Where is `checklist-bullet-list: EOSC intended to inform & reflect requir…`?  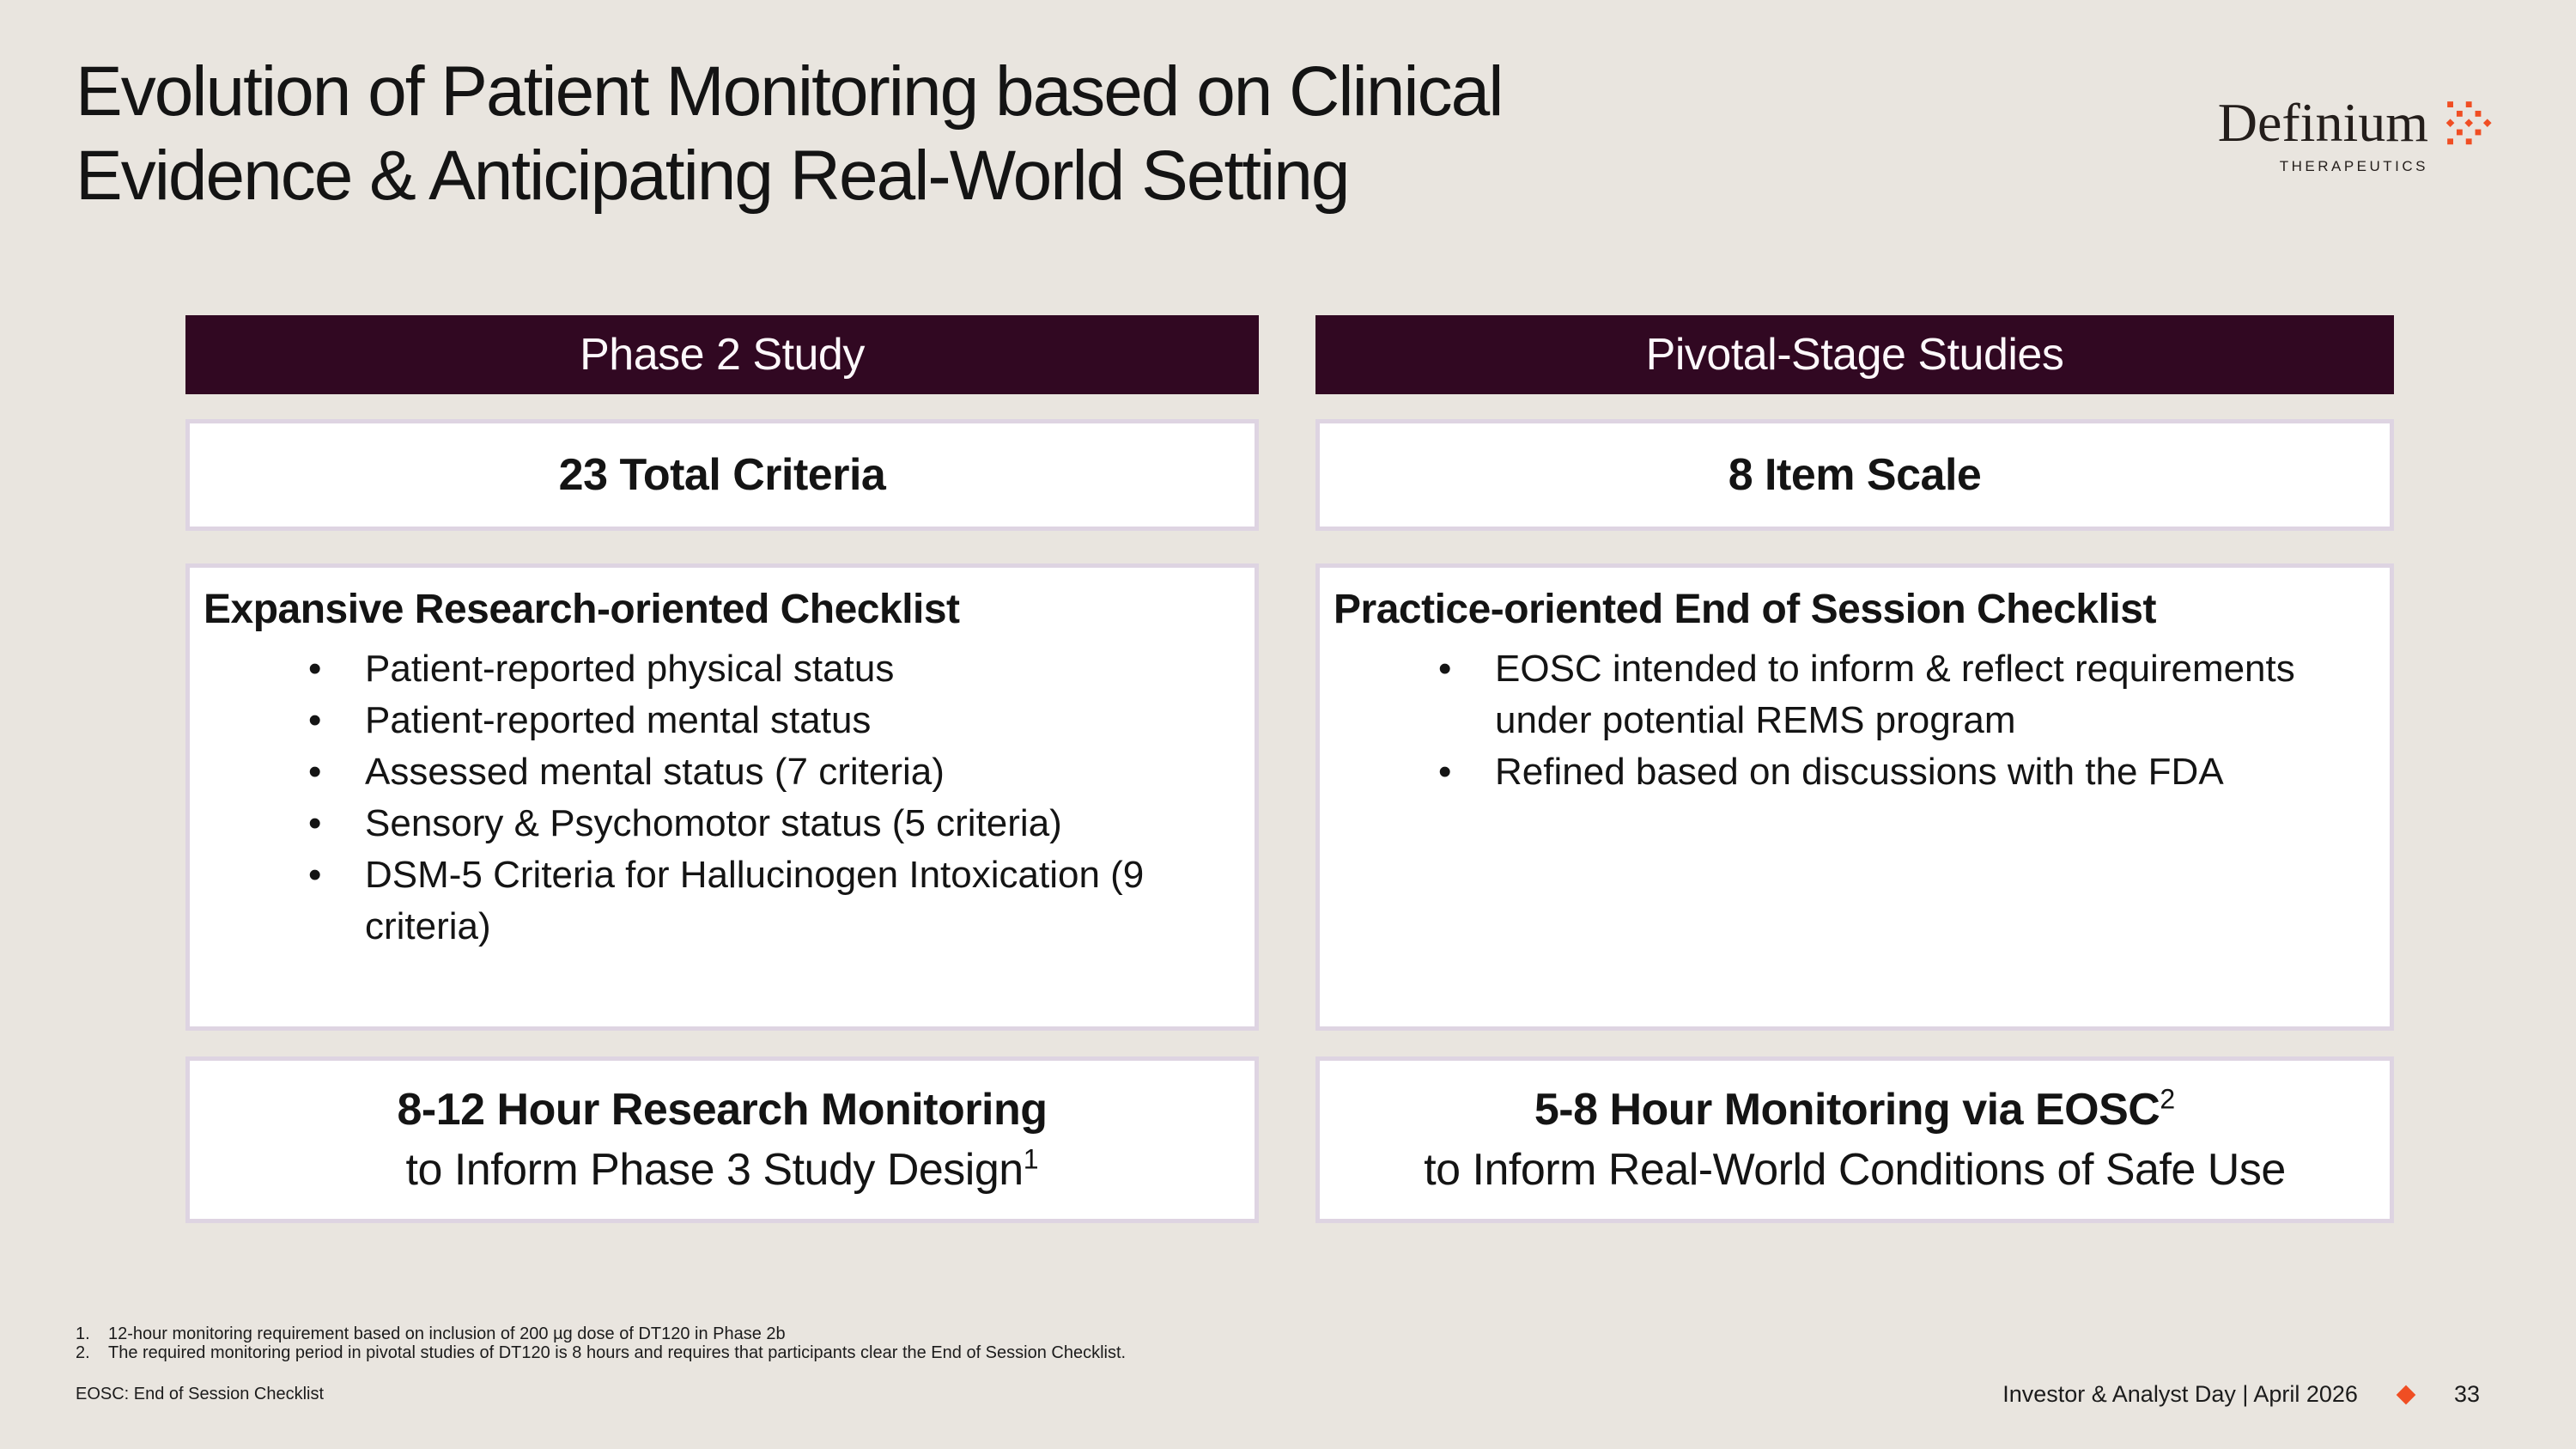
checklist-bullet-list: EOSC intended to inform & reflect requir… is located at coordinates (1850, 720).